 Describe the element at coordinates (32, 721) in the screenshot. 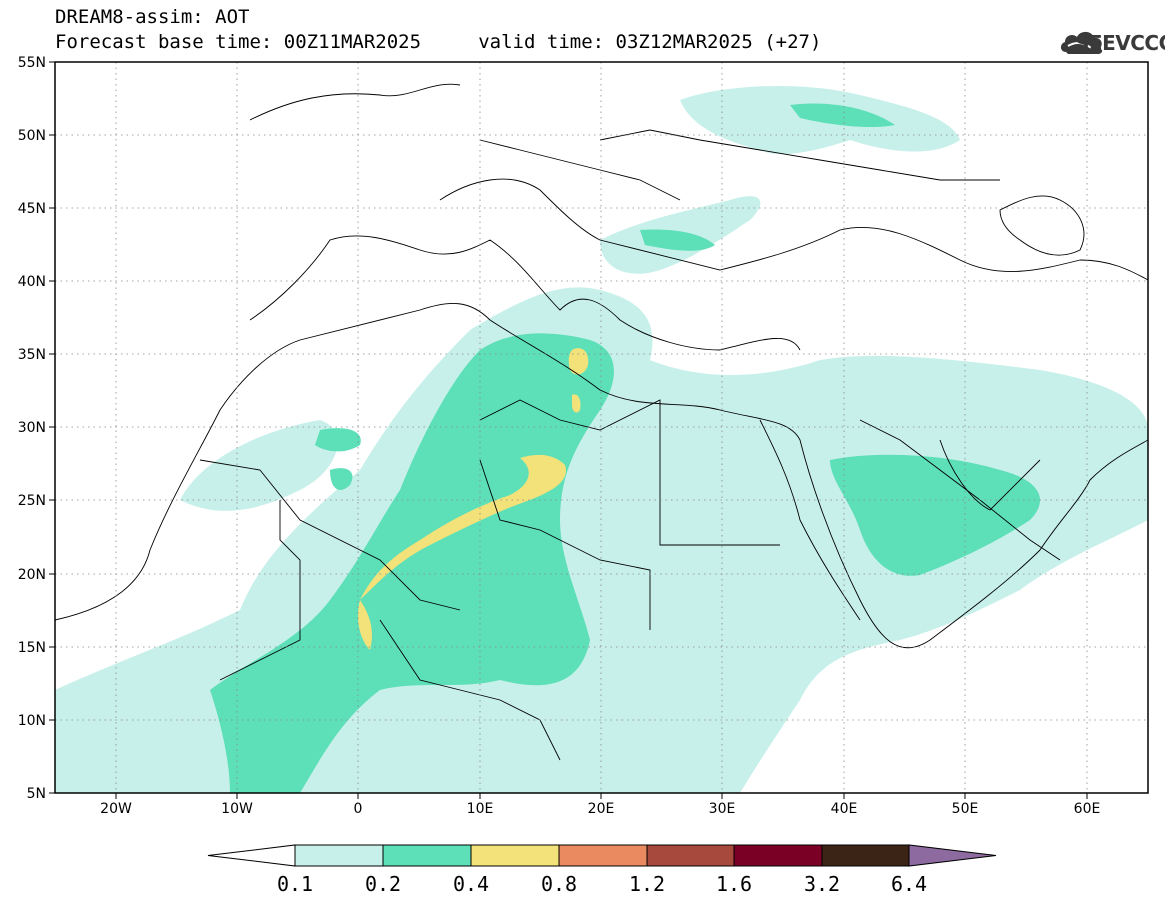

I see `lat-label: 10N` at that location.